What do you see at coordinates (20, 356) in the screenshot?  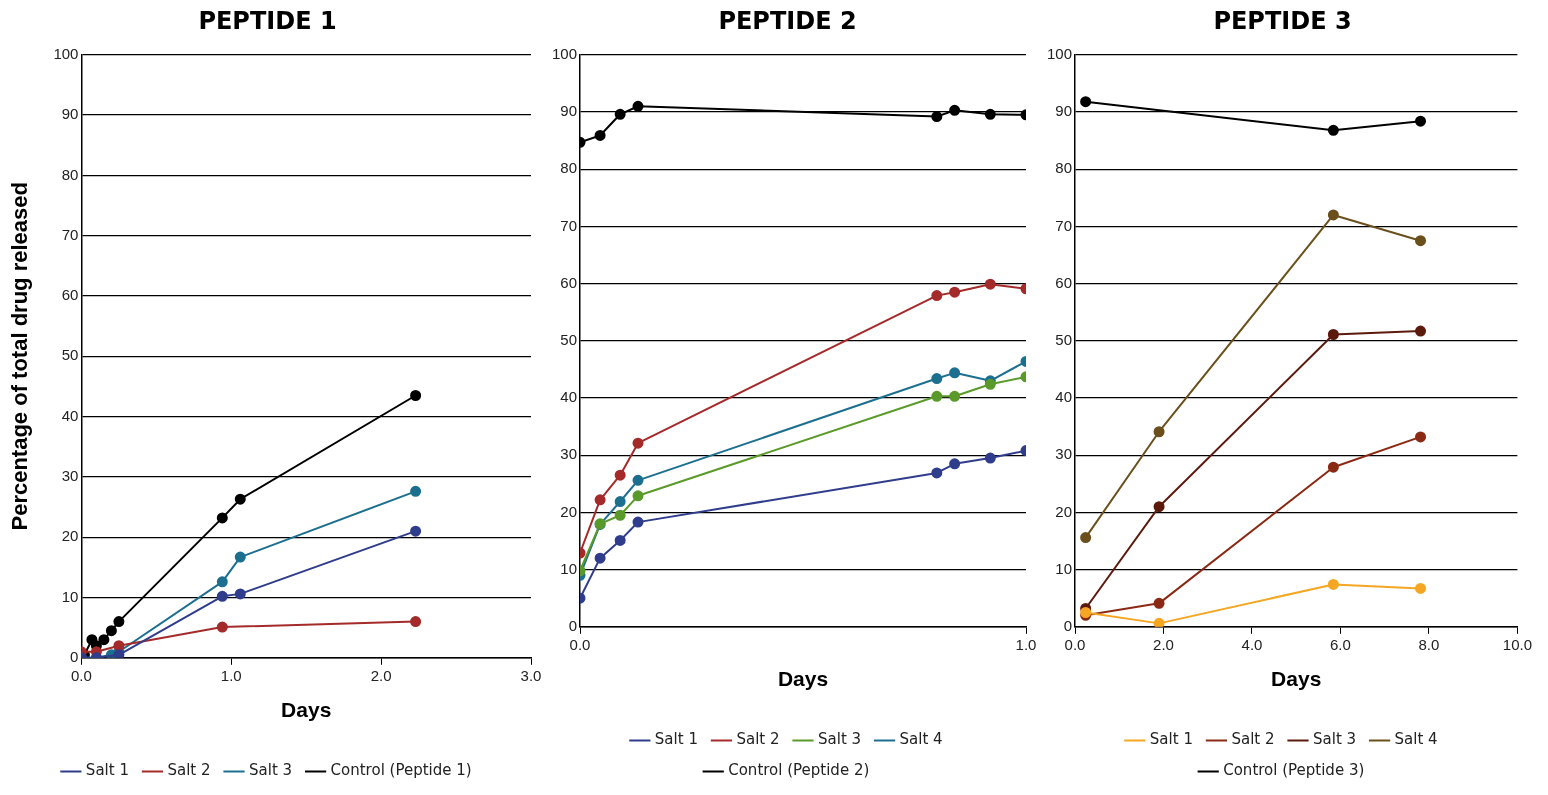 I see `y-axis-title: Percentage of total drug released` at bounding box center [20, 356].